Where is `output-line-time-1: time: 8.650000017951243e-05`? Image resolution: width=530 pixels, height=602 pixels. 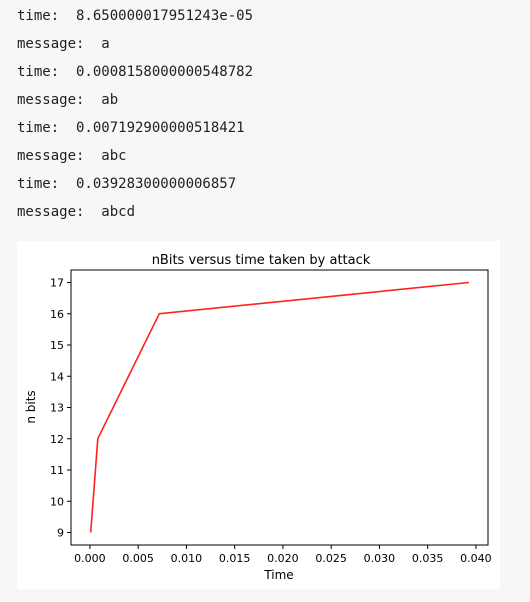 output-line-time-1: time: 8.650000017951243e-05 is located at coordinates (135, 16).